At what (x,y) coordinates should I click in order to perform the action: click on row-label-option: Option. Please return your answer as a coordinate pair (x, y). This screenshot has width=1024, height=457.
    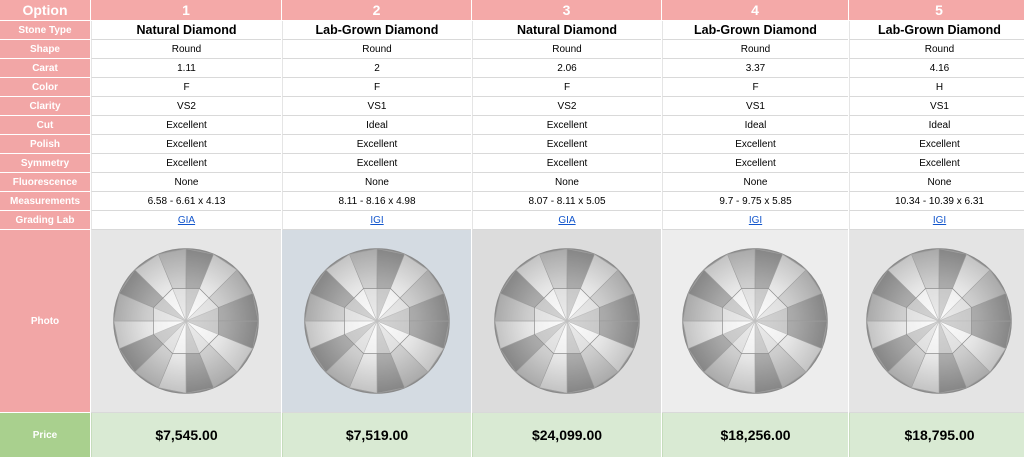
    Looking at the image, I should click on (45, 10).